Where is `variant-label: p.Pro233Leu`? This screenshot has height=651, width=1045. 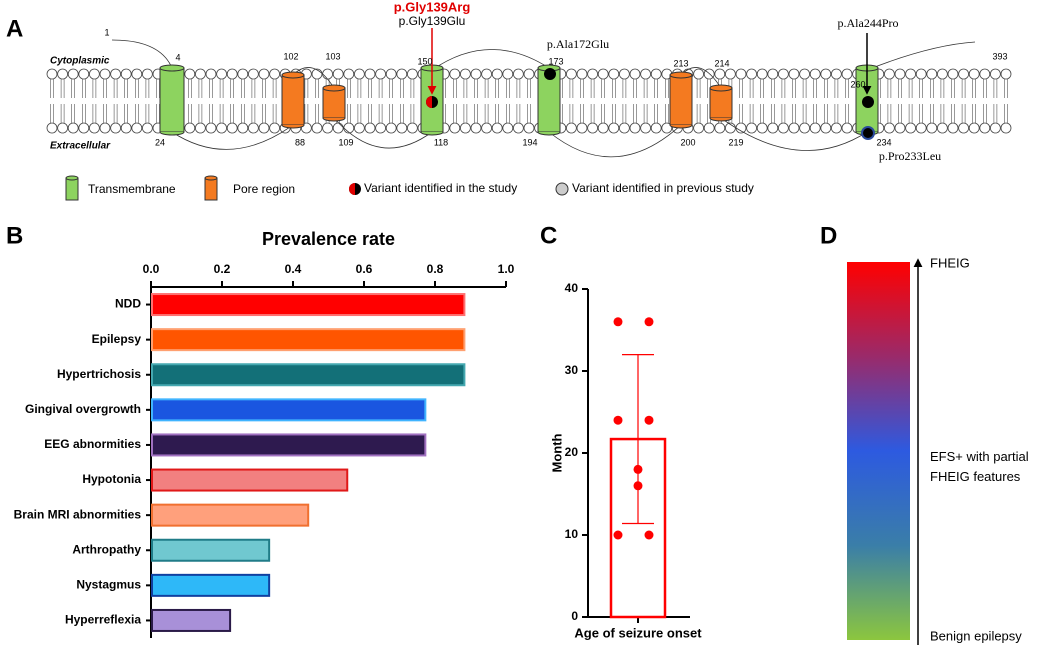
variant-label: p.Pro233Leu is located at coordinates (910, 156).